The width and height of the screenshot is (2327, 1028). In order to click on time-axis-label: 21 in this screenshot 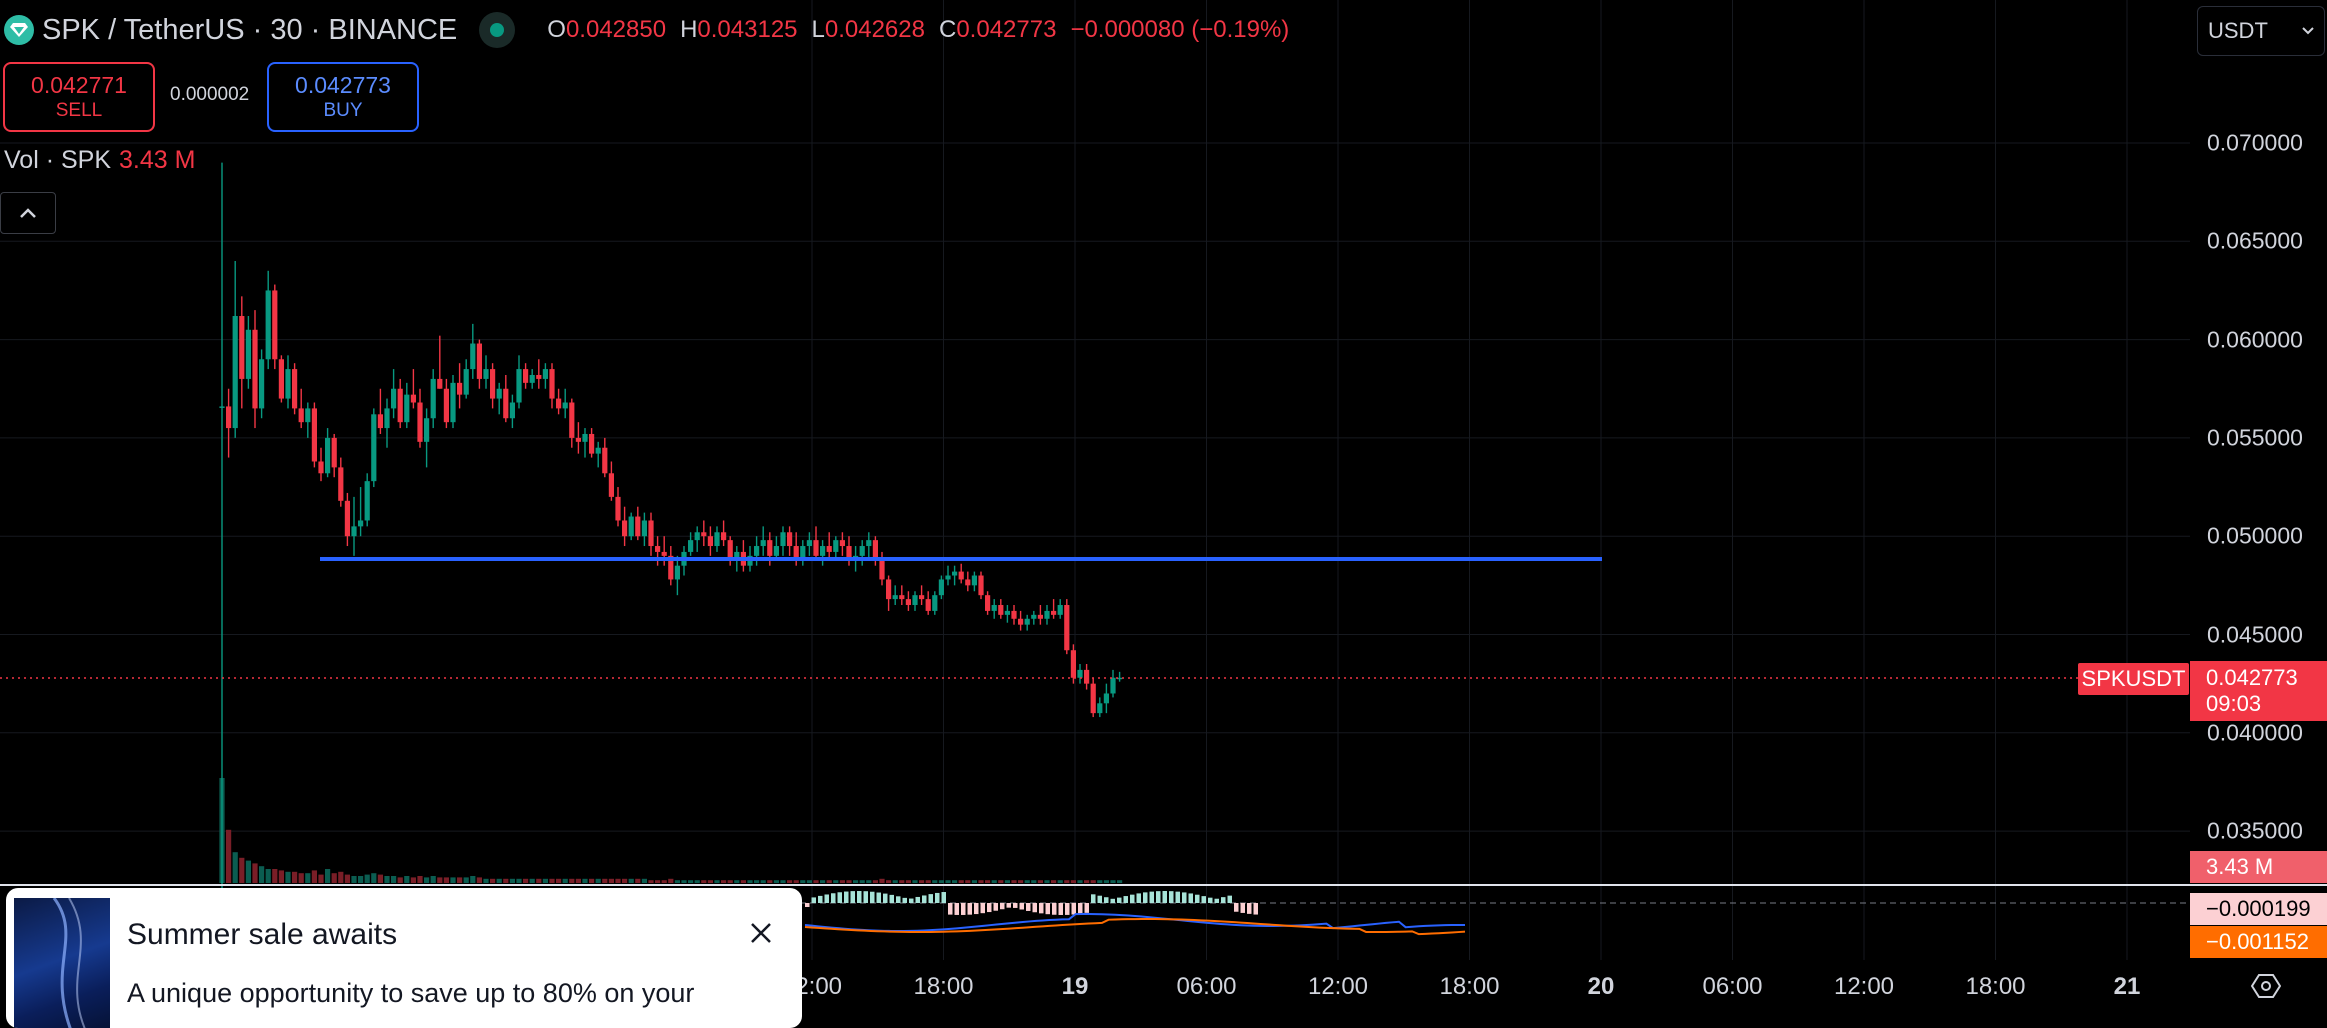, I will do `click(2127, 986)`.